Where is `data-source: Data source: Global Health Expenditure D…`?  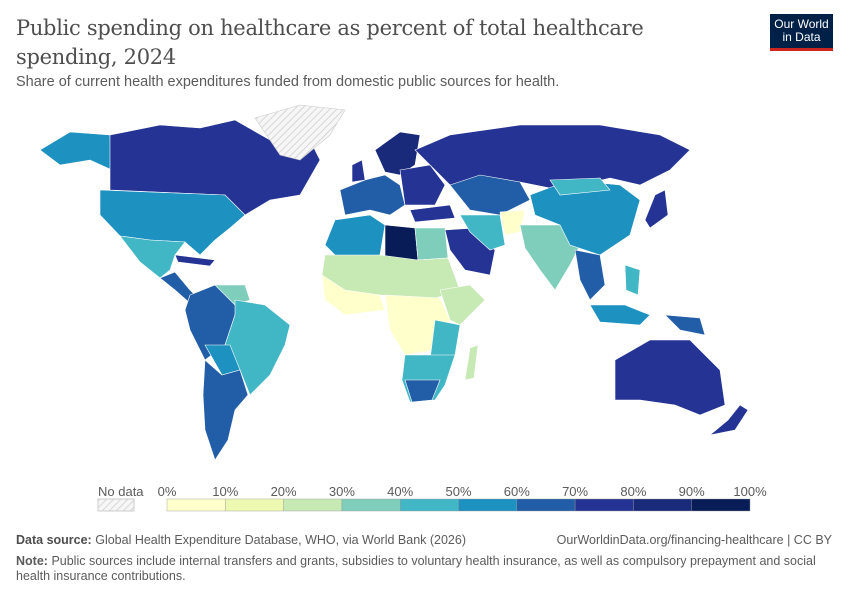 data-source: Data source: Global Health Expenditure D… is located at coordinates (241, 540).